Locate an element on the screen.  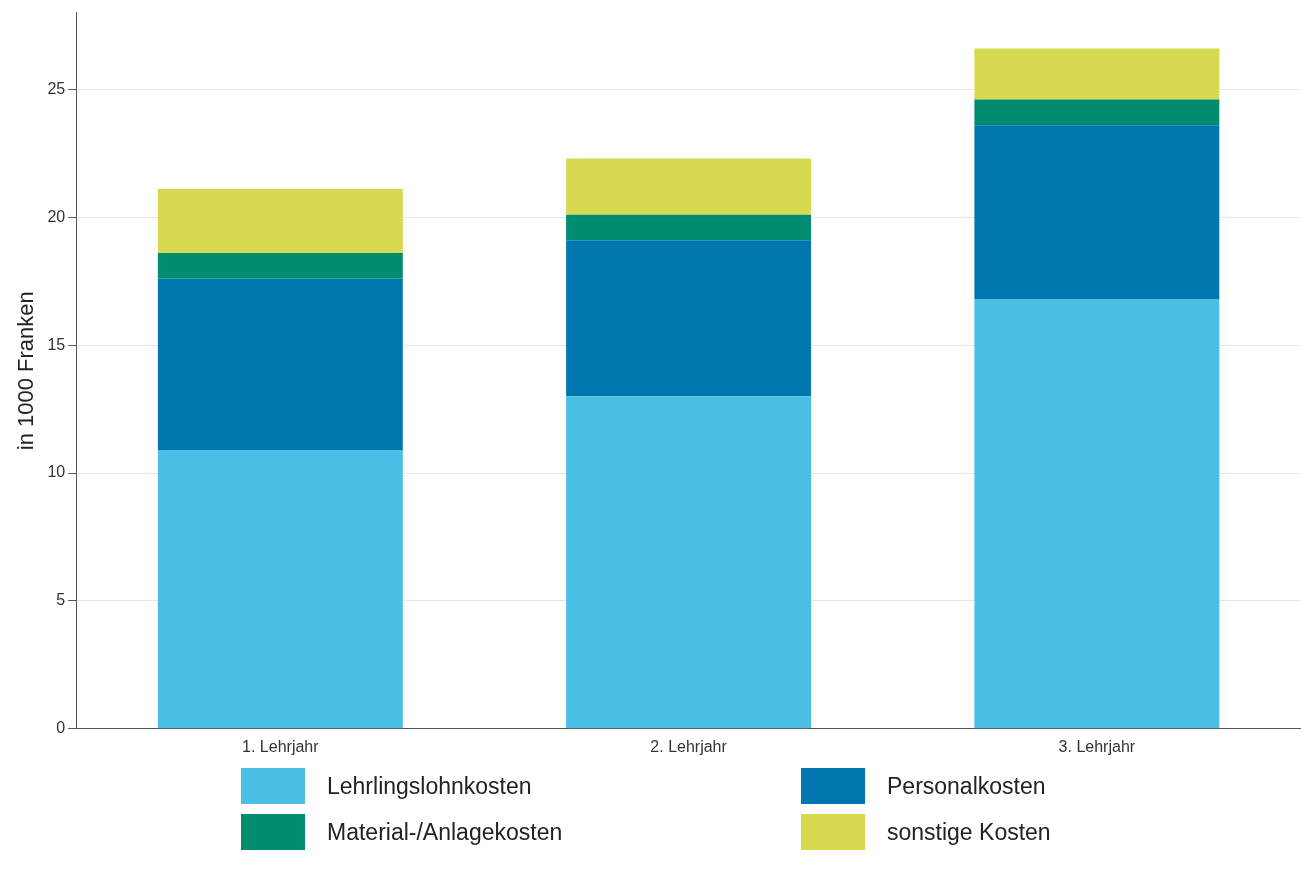
y-tick-label: 10 is located at coordinates (56, 472).